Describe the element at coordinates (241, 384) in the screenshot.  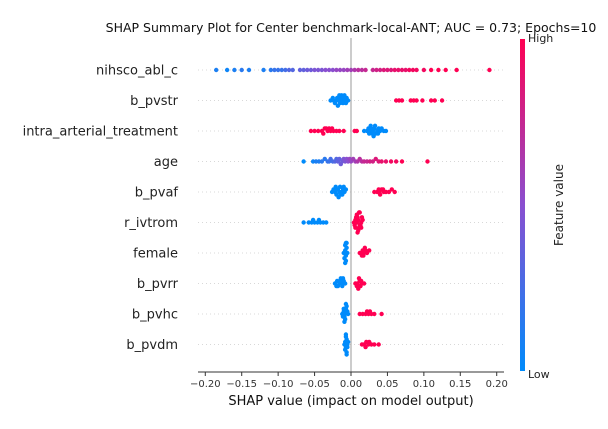
I see `x-tick-label: −0.15` at that location.